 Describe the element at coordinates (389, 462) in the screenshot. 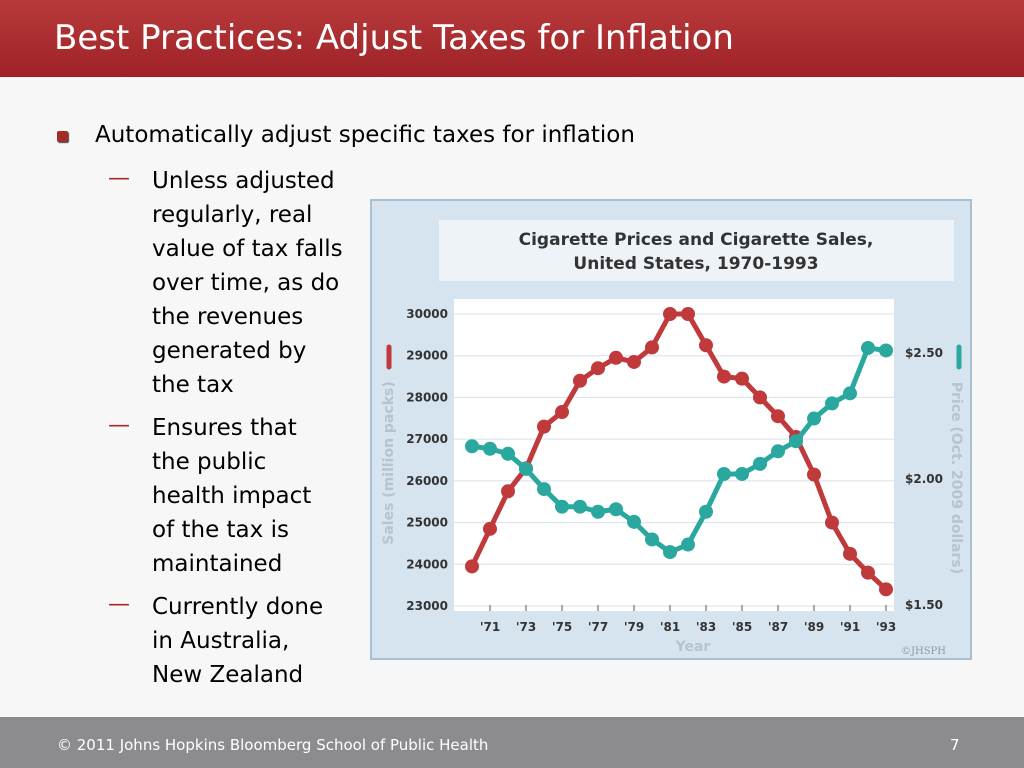

I see `y-axis-left-label: Sales (million packs)` at that location.